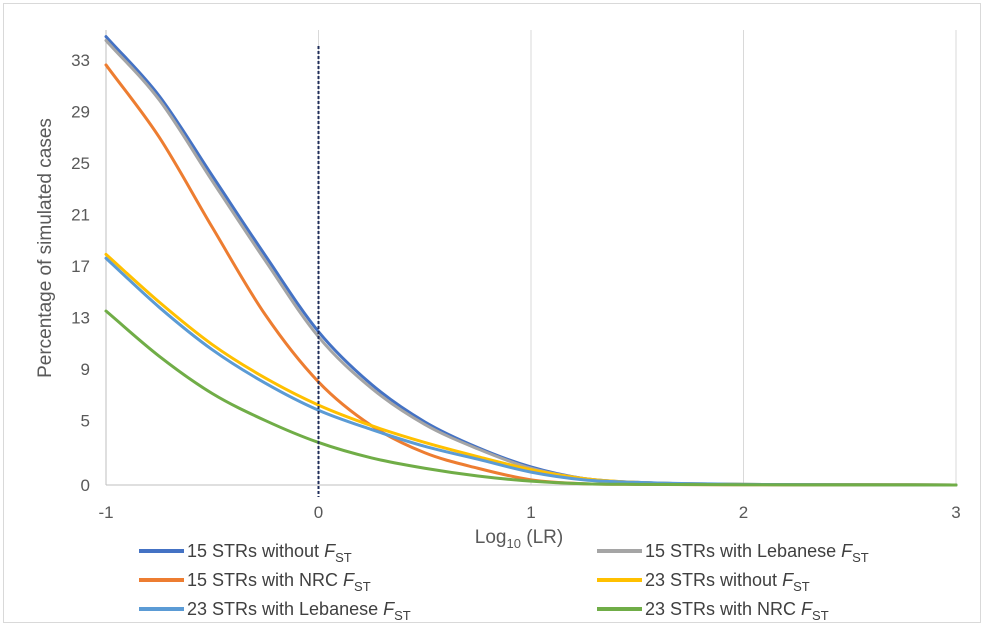 The width and height of the screenshot is (984, 626). What do you see at coordinates (85, 369) in the screenshot?
I see `y-tick-label: 9` at bounding box center [85, 369].